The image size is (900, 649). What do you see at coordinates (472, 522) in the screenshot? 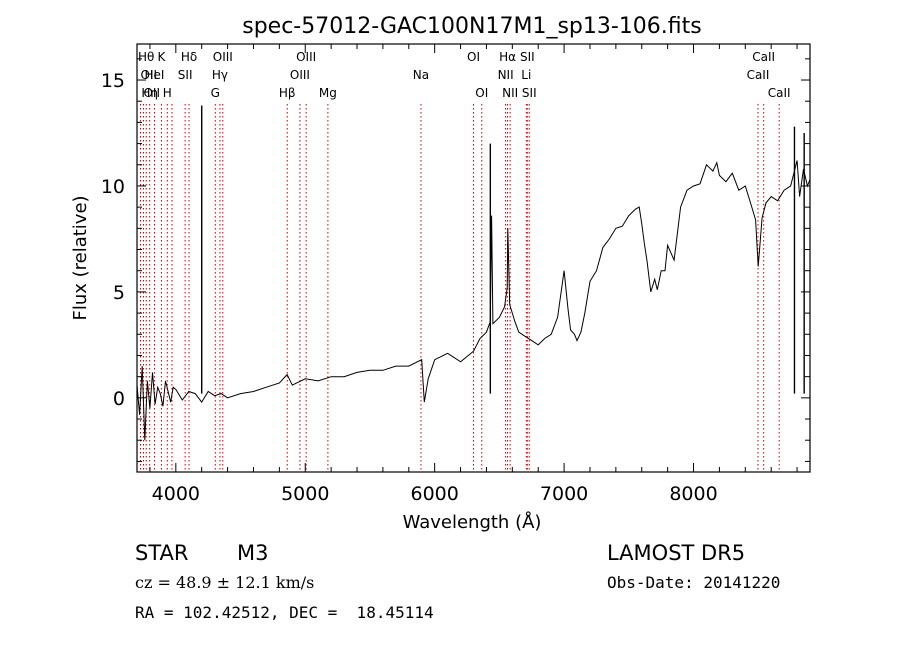
I see `x-axis-label: Wavelength (Å)` at bounding box center [472, 522].